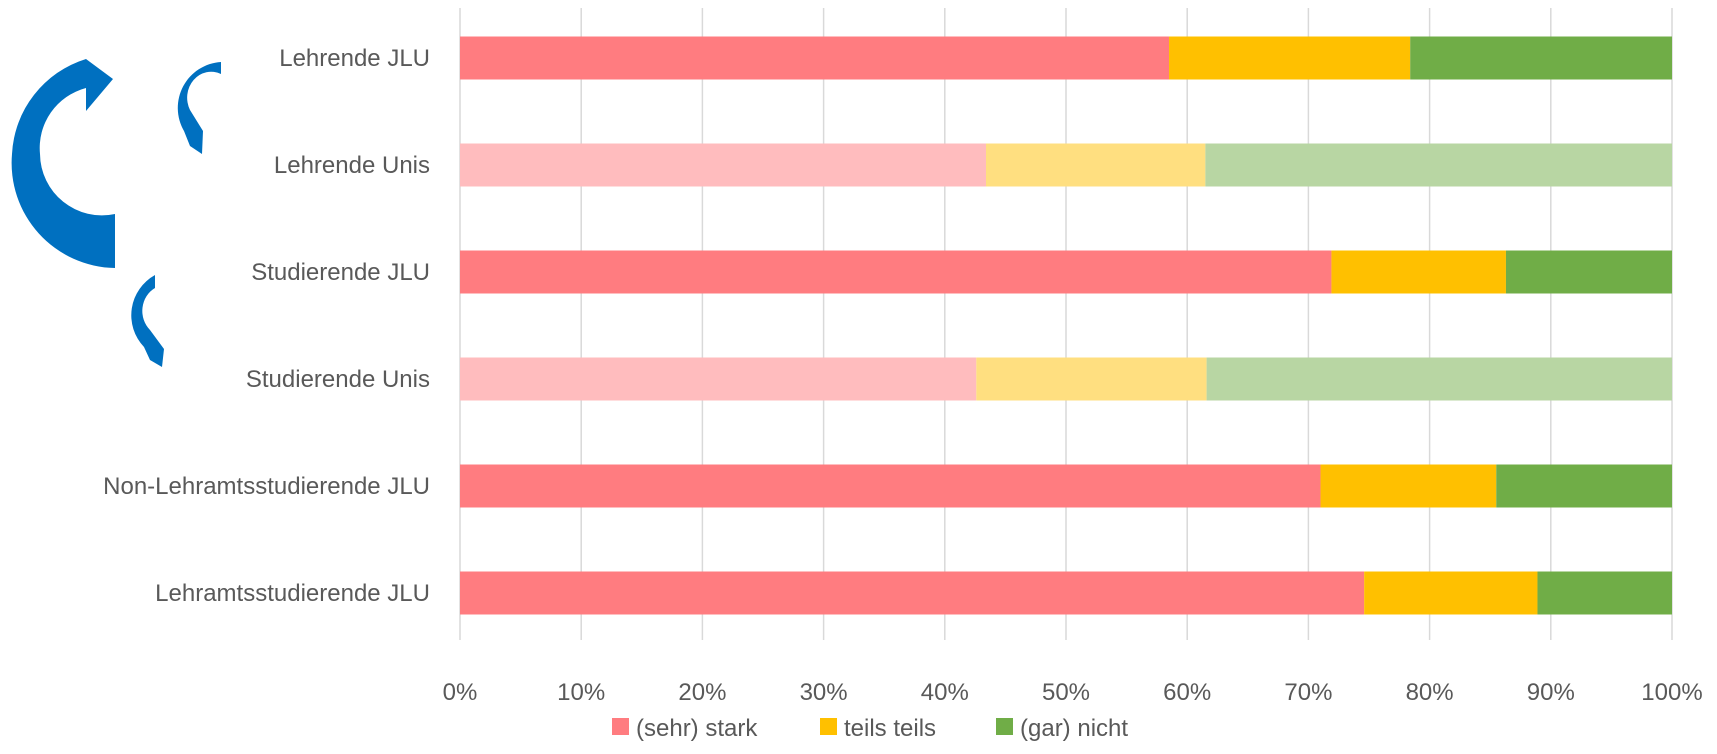  I want to click on x-tick-label: 60%, so click(1187, 692).